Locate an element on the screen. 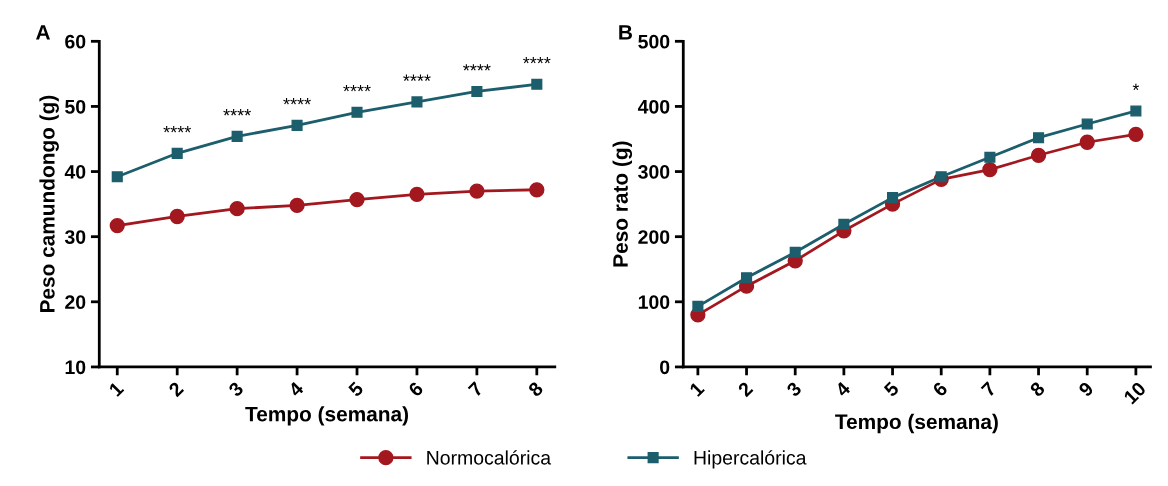 The height and width of the screenshot is (486, 1168). x-tick-label: 9 is located at coordinates (1086, 389).